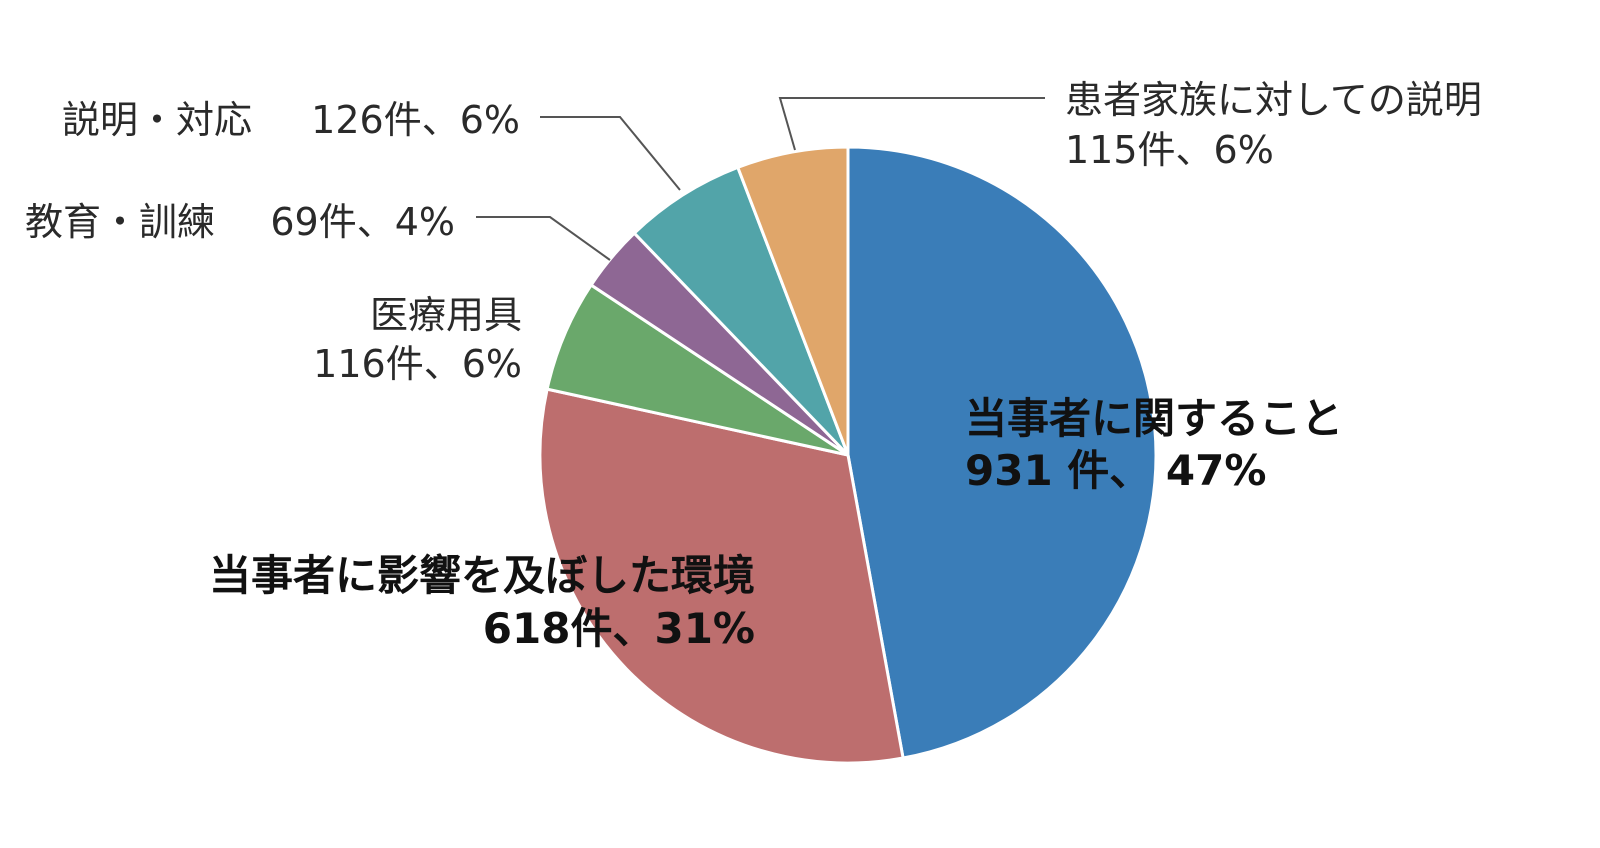 This screenshot has height=848, width=1600. Describe the element at coordinates (417, 364) in the screenshot. I see `slice-label-value-2: 116件、6%` at that location.